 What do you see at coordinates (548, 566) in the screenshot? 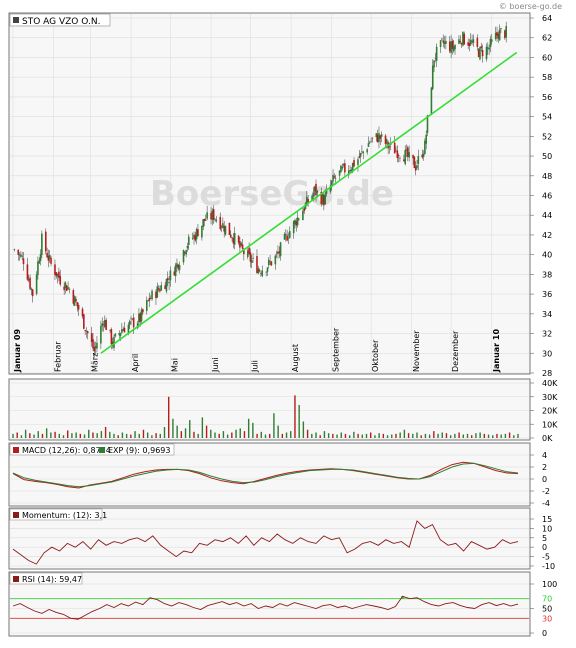
I see `momentum-tick-label: -10` at bounding box center [548, 566].